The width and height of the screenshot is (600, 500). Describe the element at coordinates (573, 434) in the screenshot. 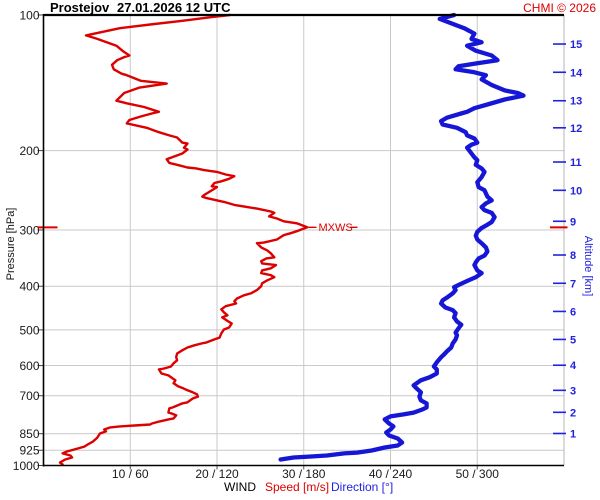

I see `altitude-tick-label: 1` at that location.